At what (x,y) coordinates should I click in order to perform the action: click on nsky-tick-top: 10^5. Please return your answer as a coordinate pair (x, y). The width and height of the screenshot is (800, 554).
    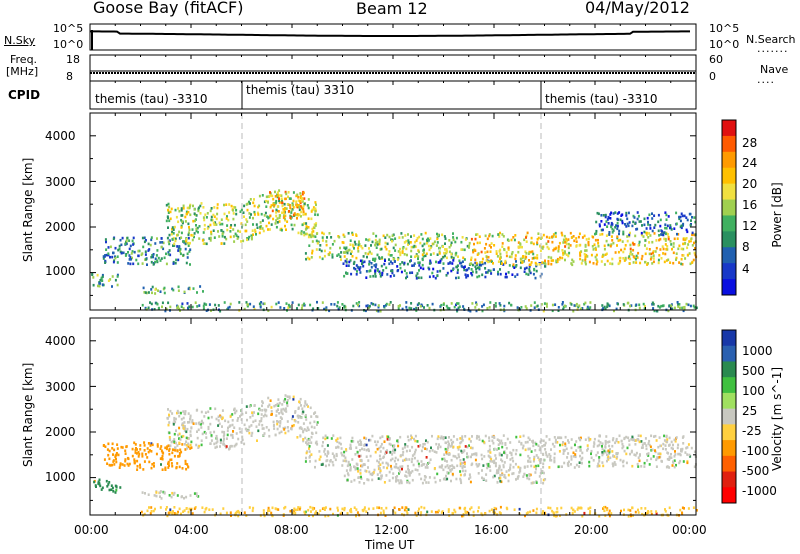
    Looking at the image, I should click on (68, 28).